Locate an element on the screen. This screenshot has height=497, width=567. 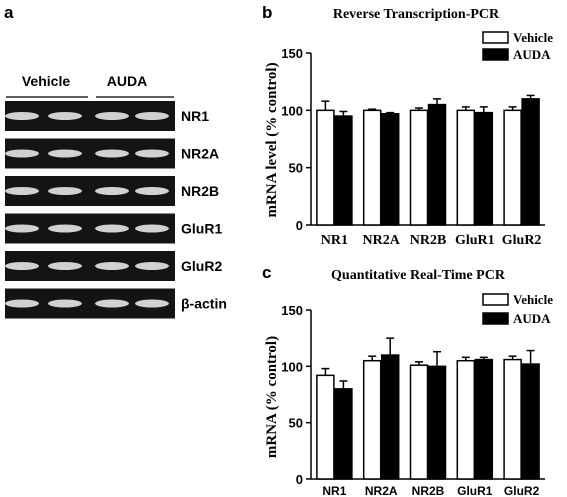
y-axis-label-c: mRNA (% control) is located at coordinates (272, 397).